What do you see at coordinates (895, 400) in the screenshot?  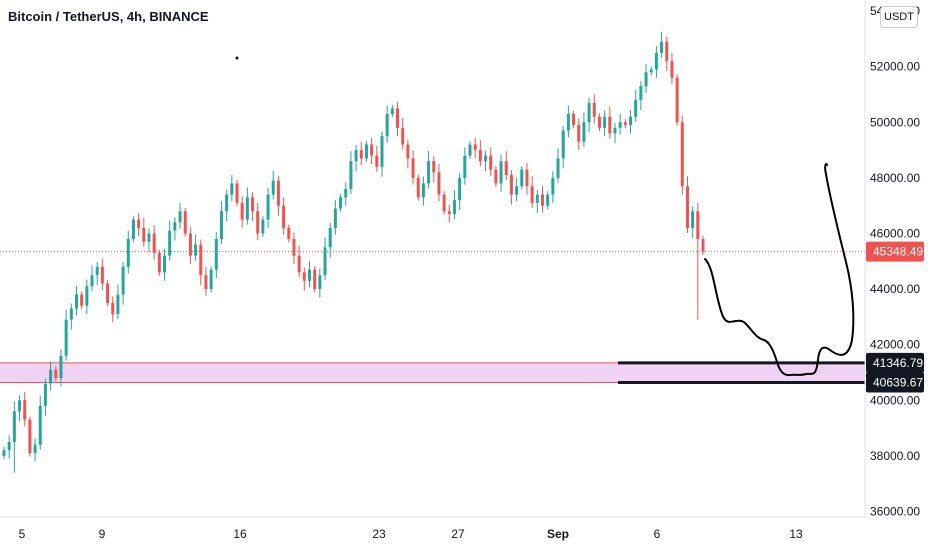 I see `price-tick-label: 40000.00` at bounding box center [895, 400].